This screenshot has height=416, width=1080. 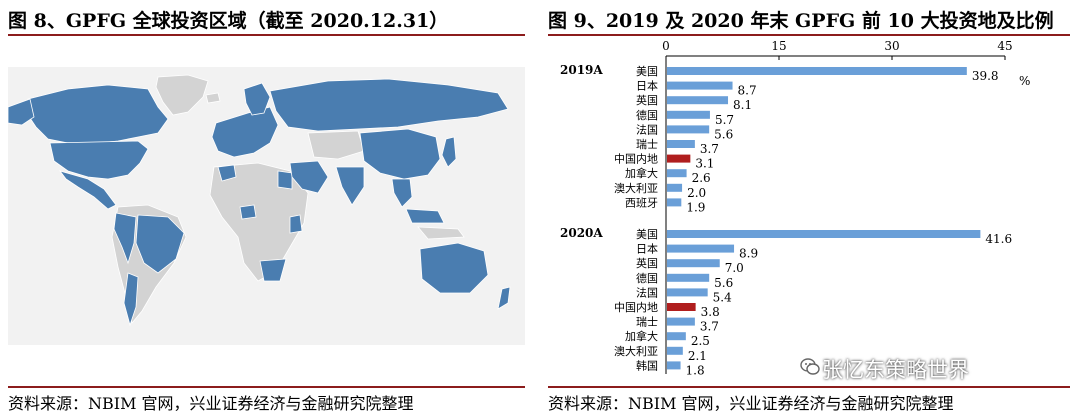 I want to click on map-canada, so click(x=97, y=114).